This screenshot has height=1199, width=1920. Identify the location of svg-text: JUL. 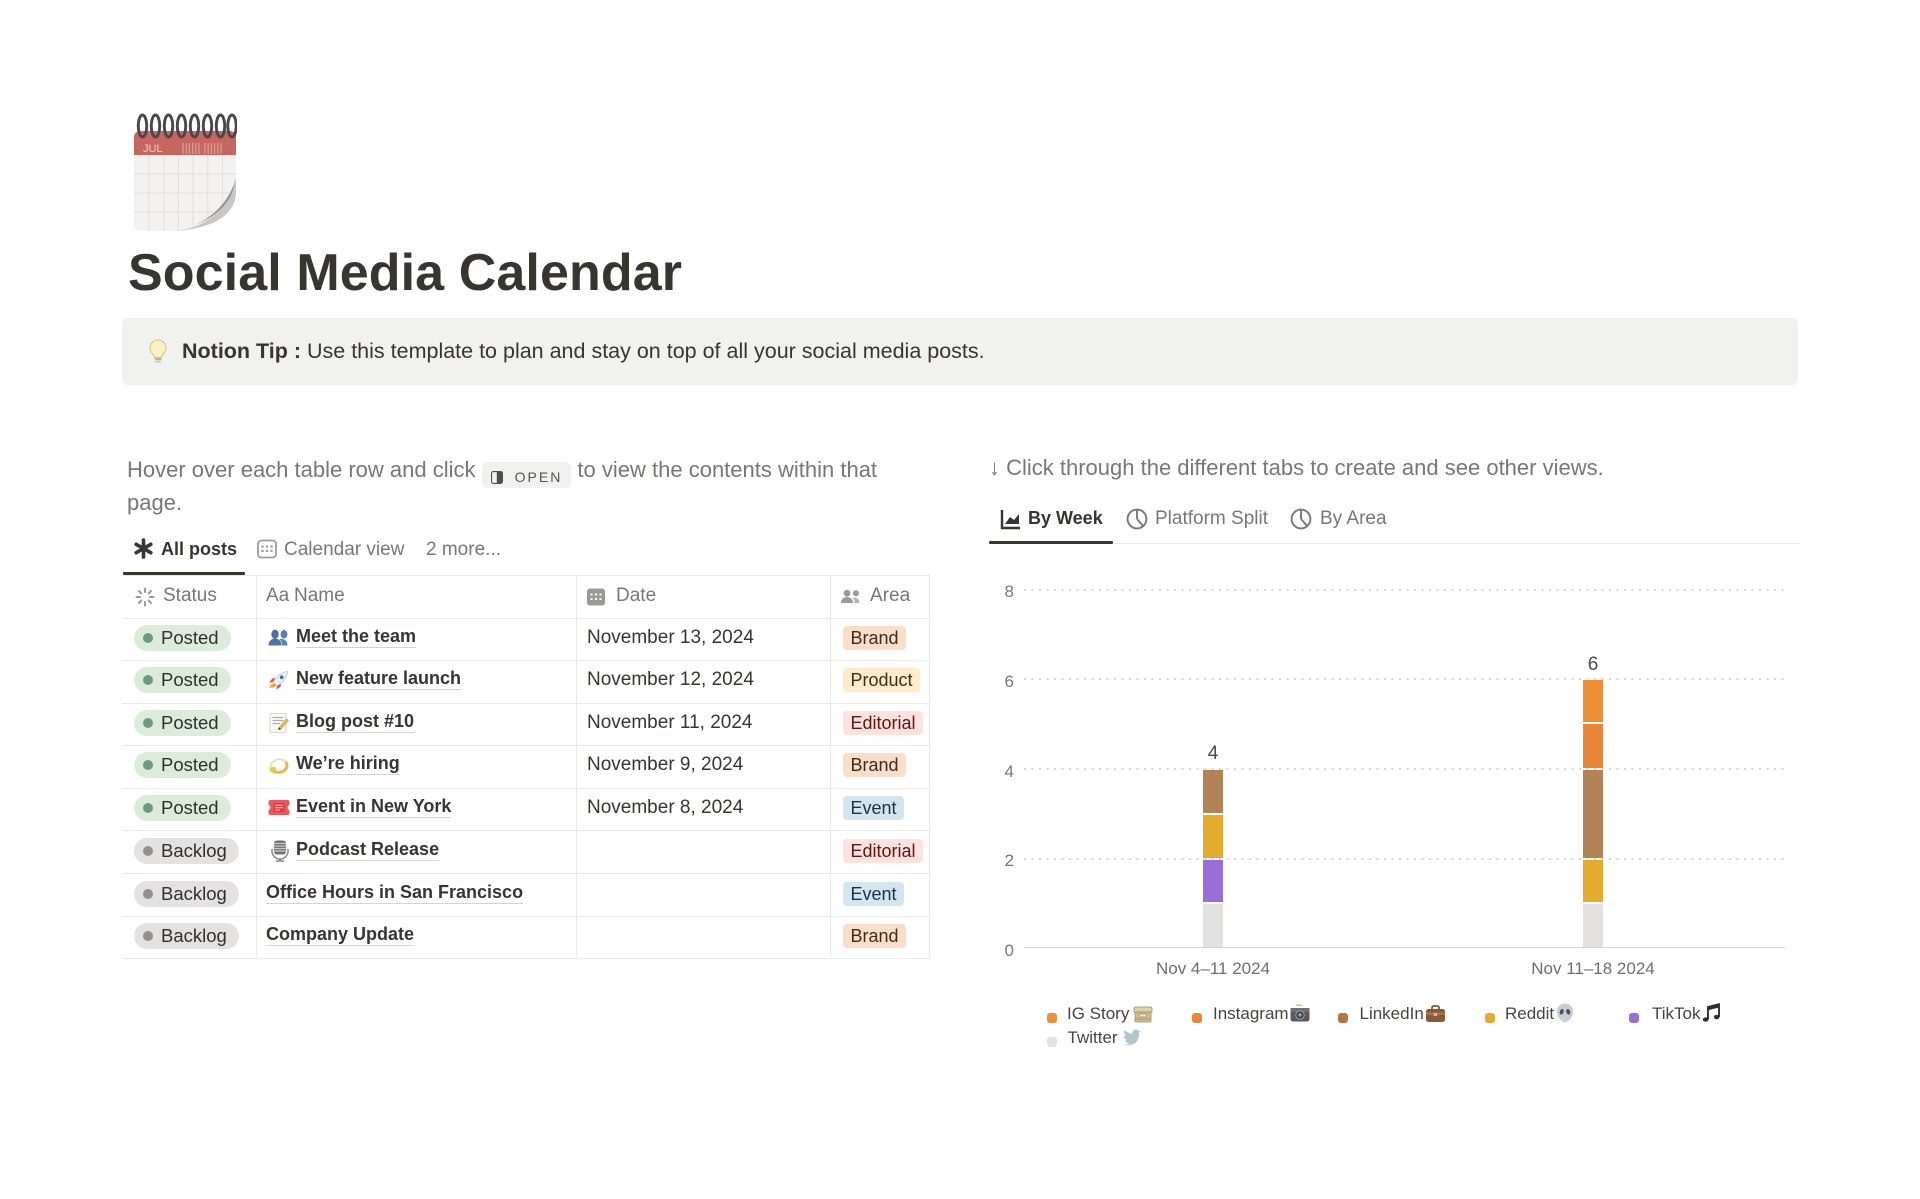
(153, 149).